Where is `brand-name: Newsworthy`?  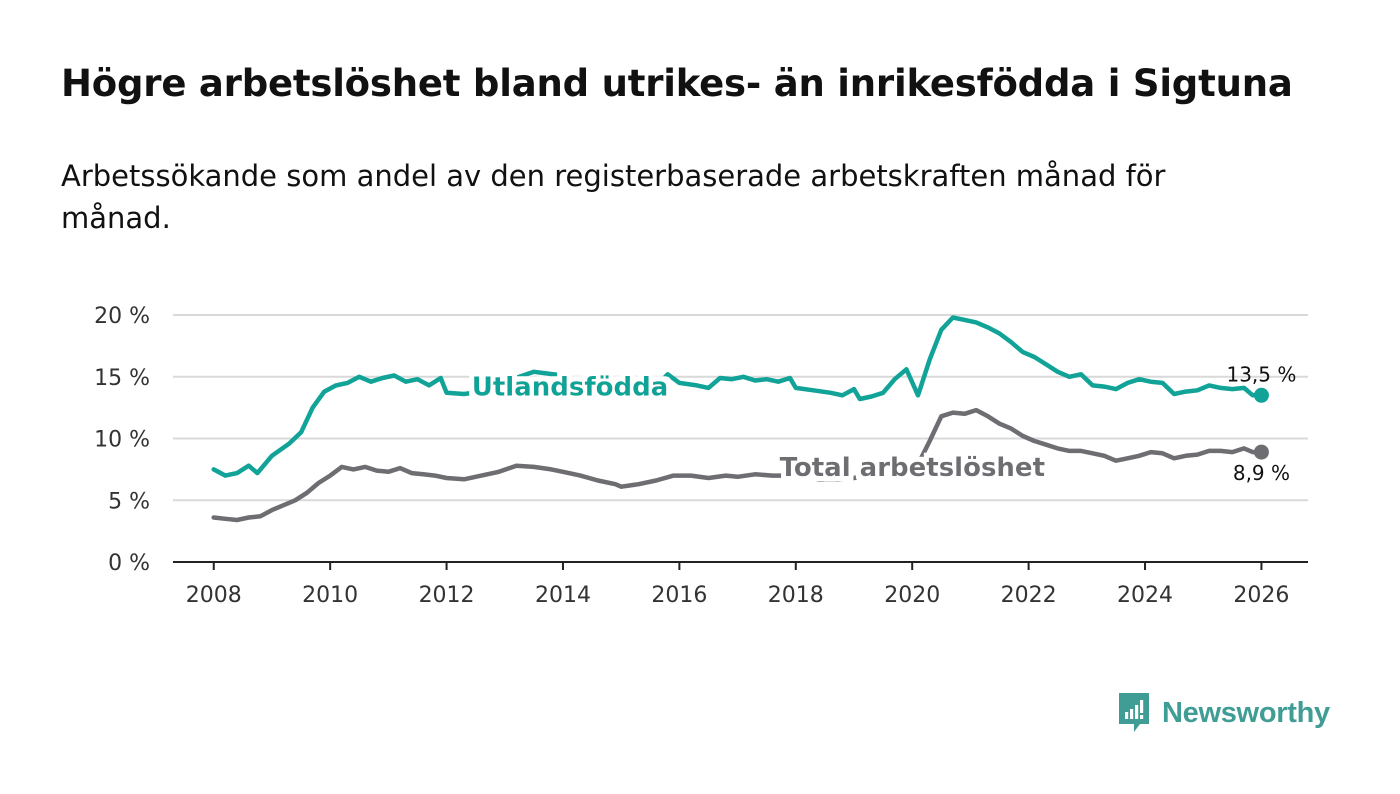 brand-name: Newsworthy is located at coordinates (1246, 712).